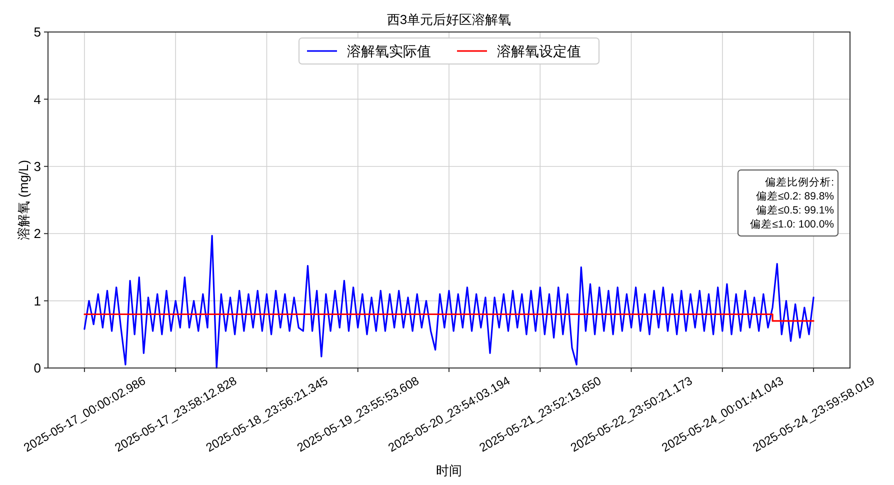 This screenshot has width=894, height=485. Describe the element at coordinates (792, 224) in the screenshot. I see `annotation: 偏差≤1.0: 100.0%` at that location.